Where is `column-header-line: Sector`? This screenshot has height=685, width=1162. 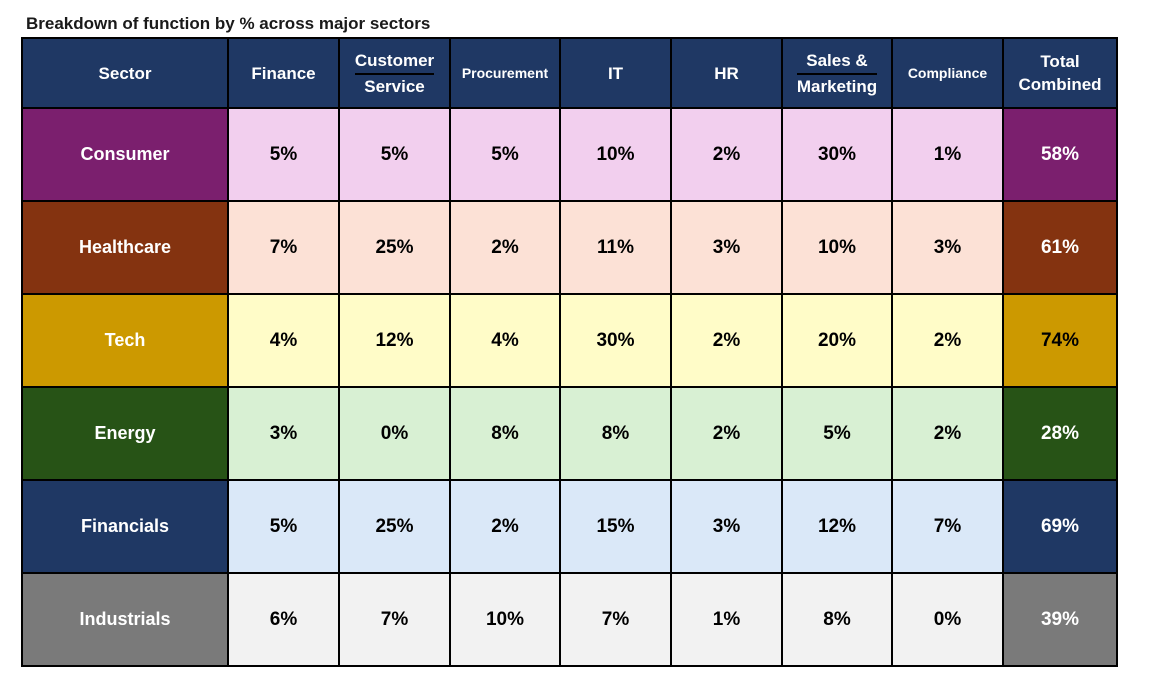
column-header-line: Sector is located at coordinates (125, 73).